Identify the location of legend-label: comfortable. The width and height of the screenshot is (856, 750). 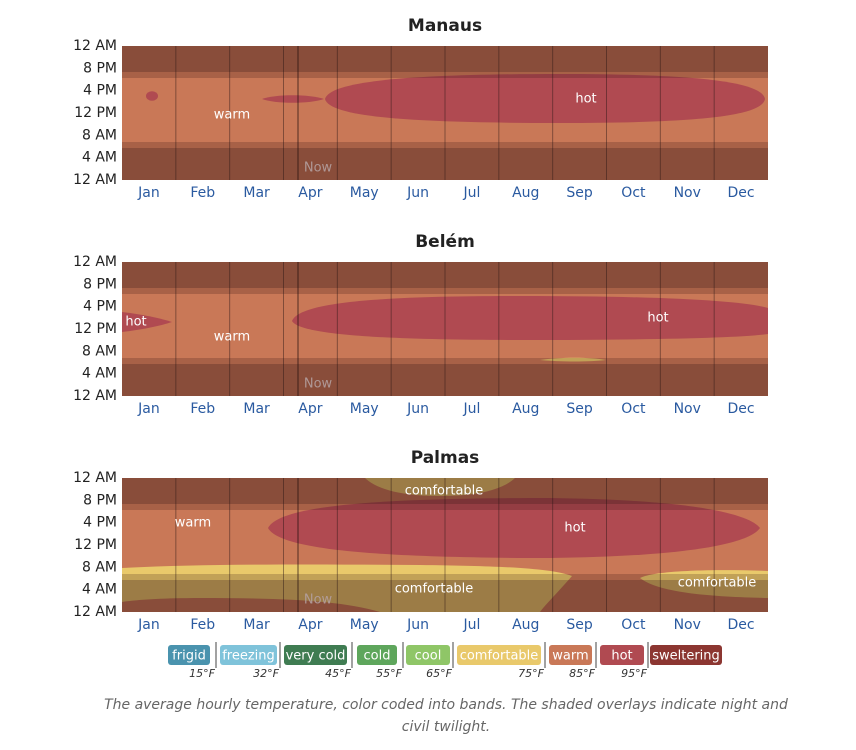
(499, 656).